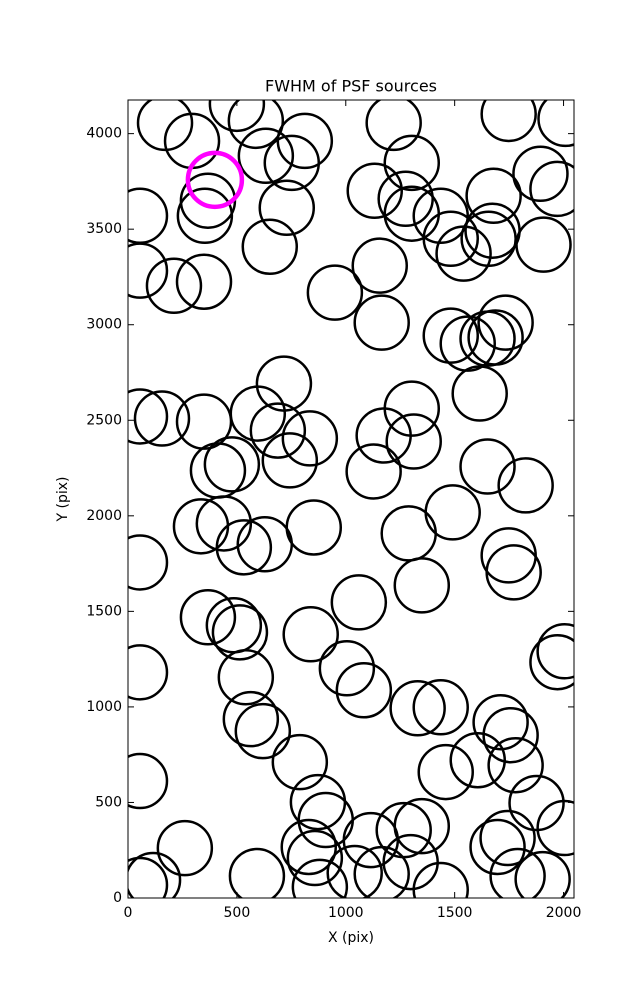  Describe the element at coordinates (564, 913) in the screenshot. I see `x-tick-label: 2000` at that location.